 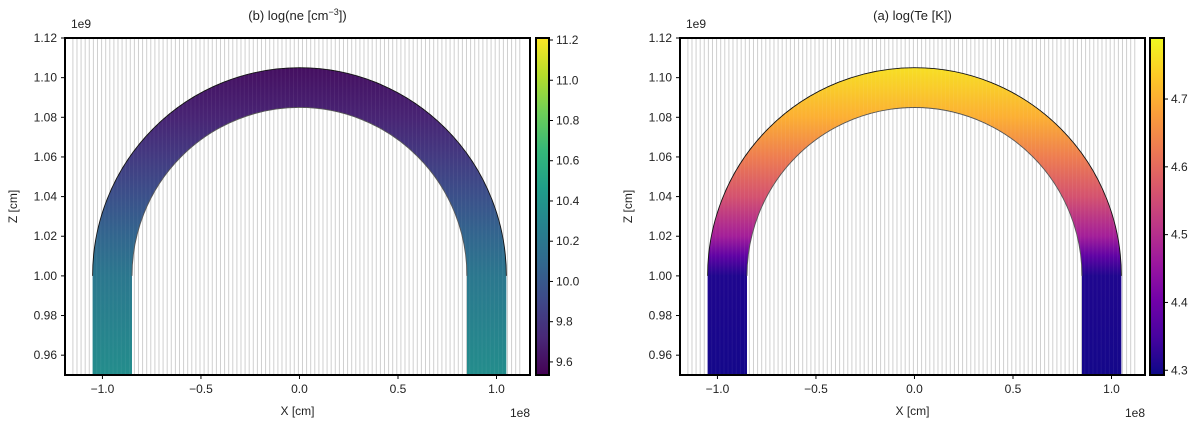 What do you see at coordinates (568, 241) in the screenshot?
I see `colorbar-tick-label: 10.2` at bounding box center [568, 241].